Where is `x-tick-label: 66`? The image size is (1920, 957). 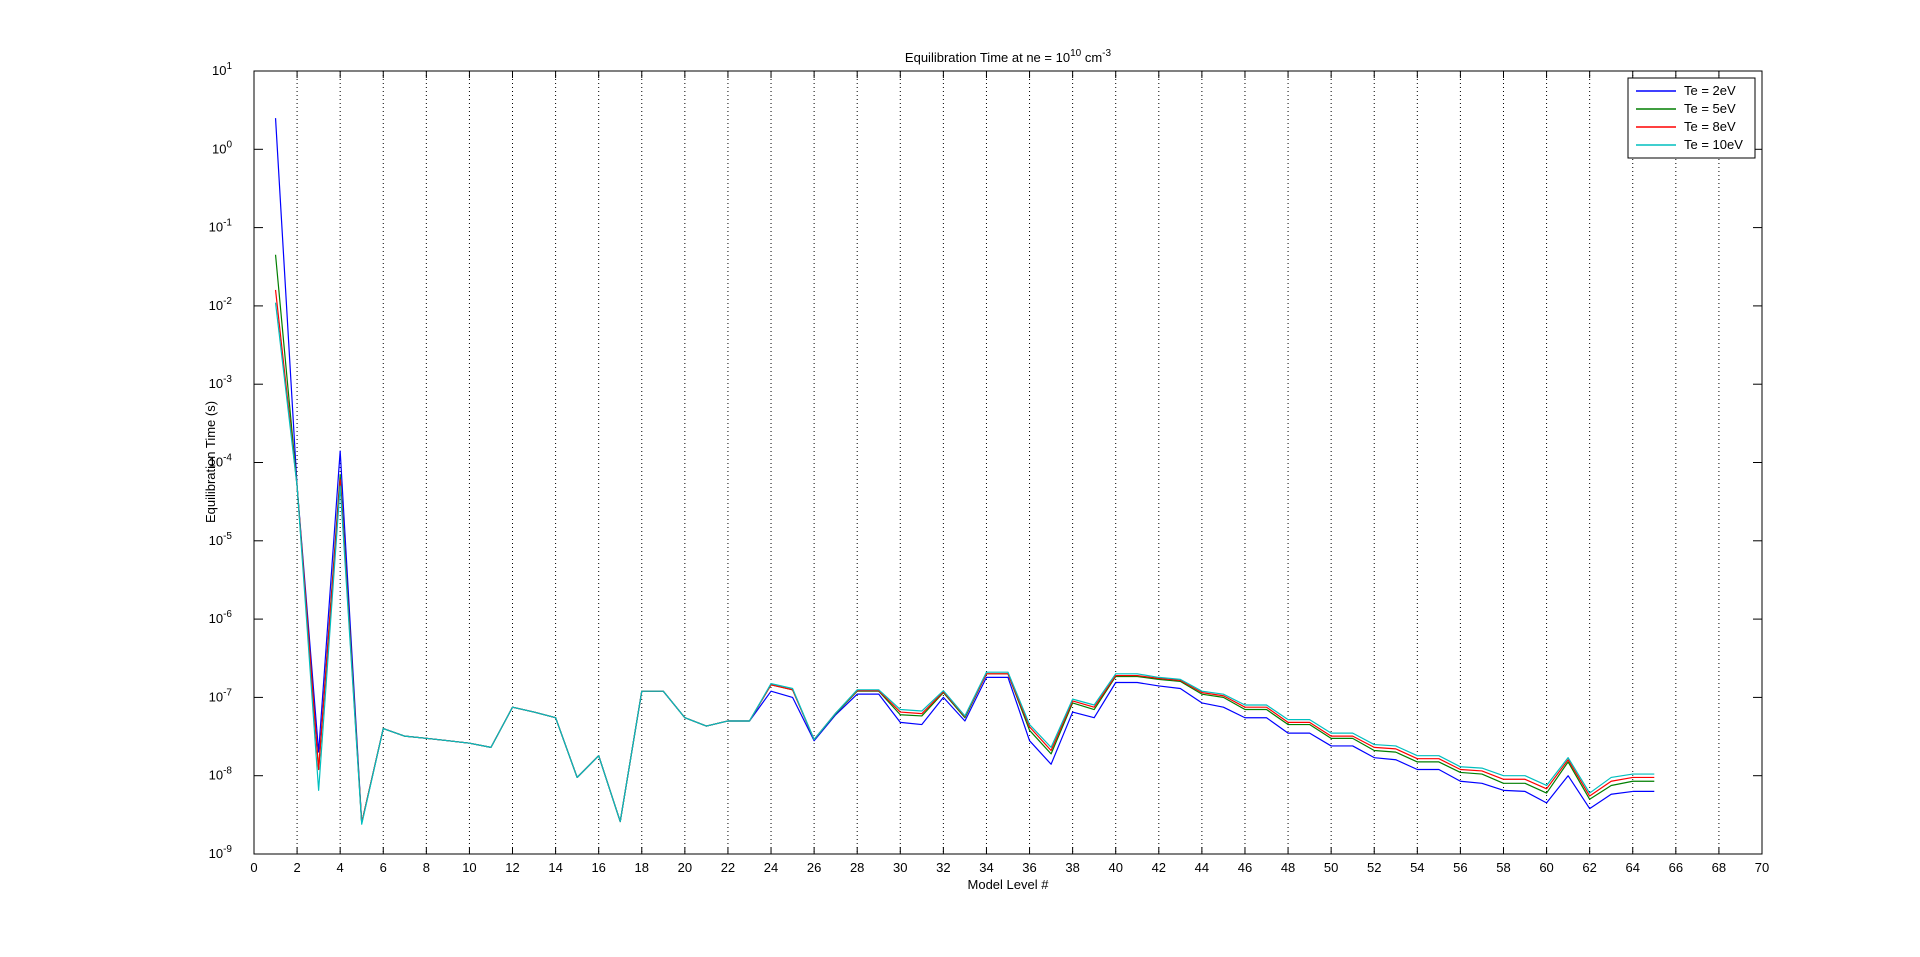 x-tick-label: 66 is located at coordinates (1676, 867).